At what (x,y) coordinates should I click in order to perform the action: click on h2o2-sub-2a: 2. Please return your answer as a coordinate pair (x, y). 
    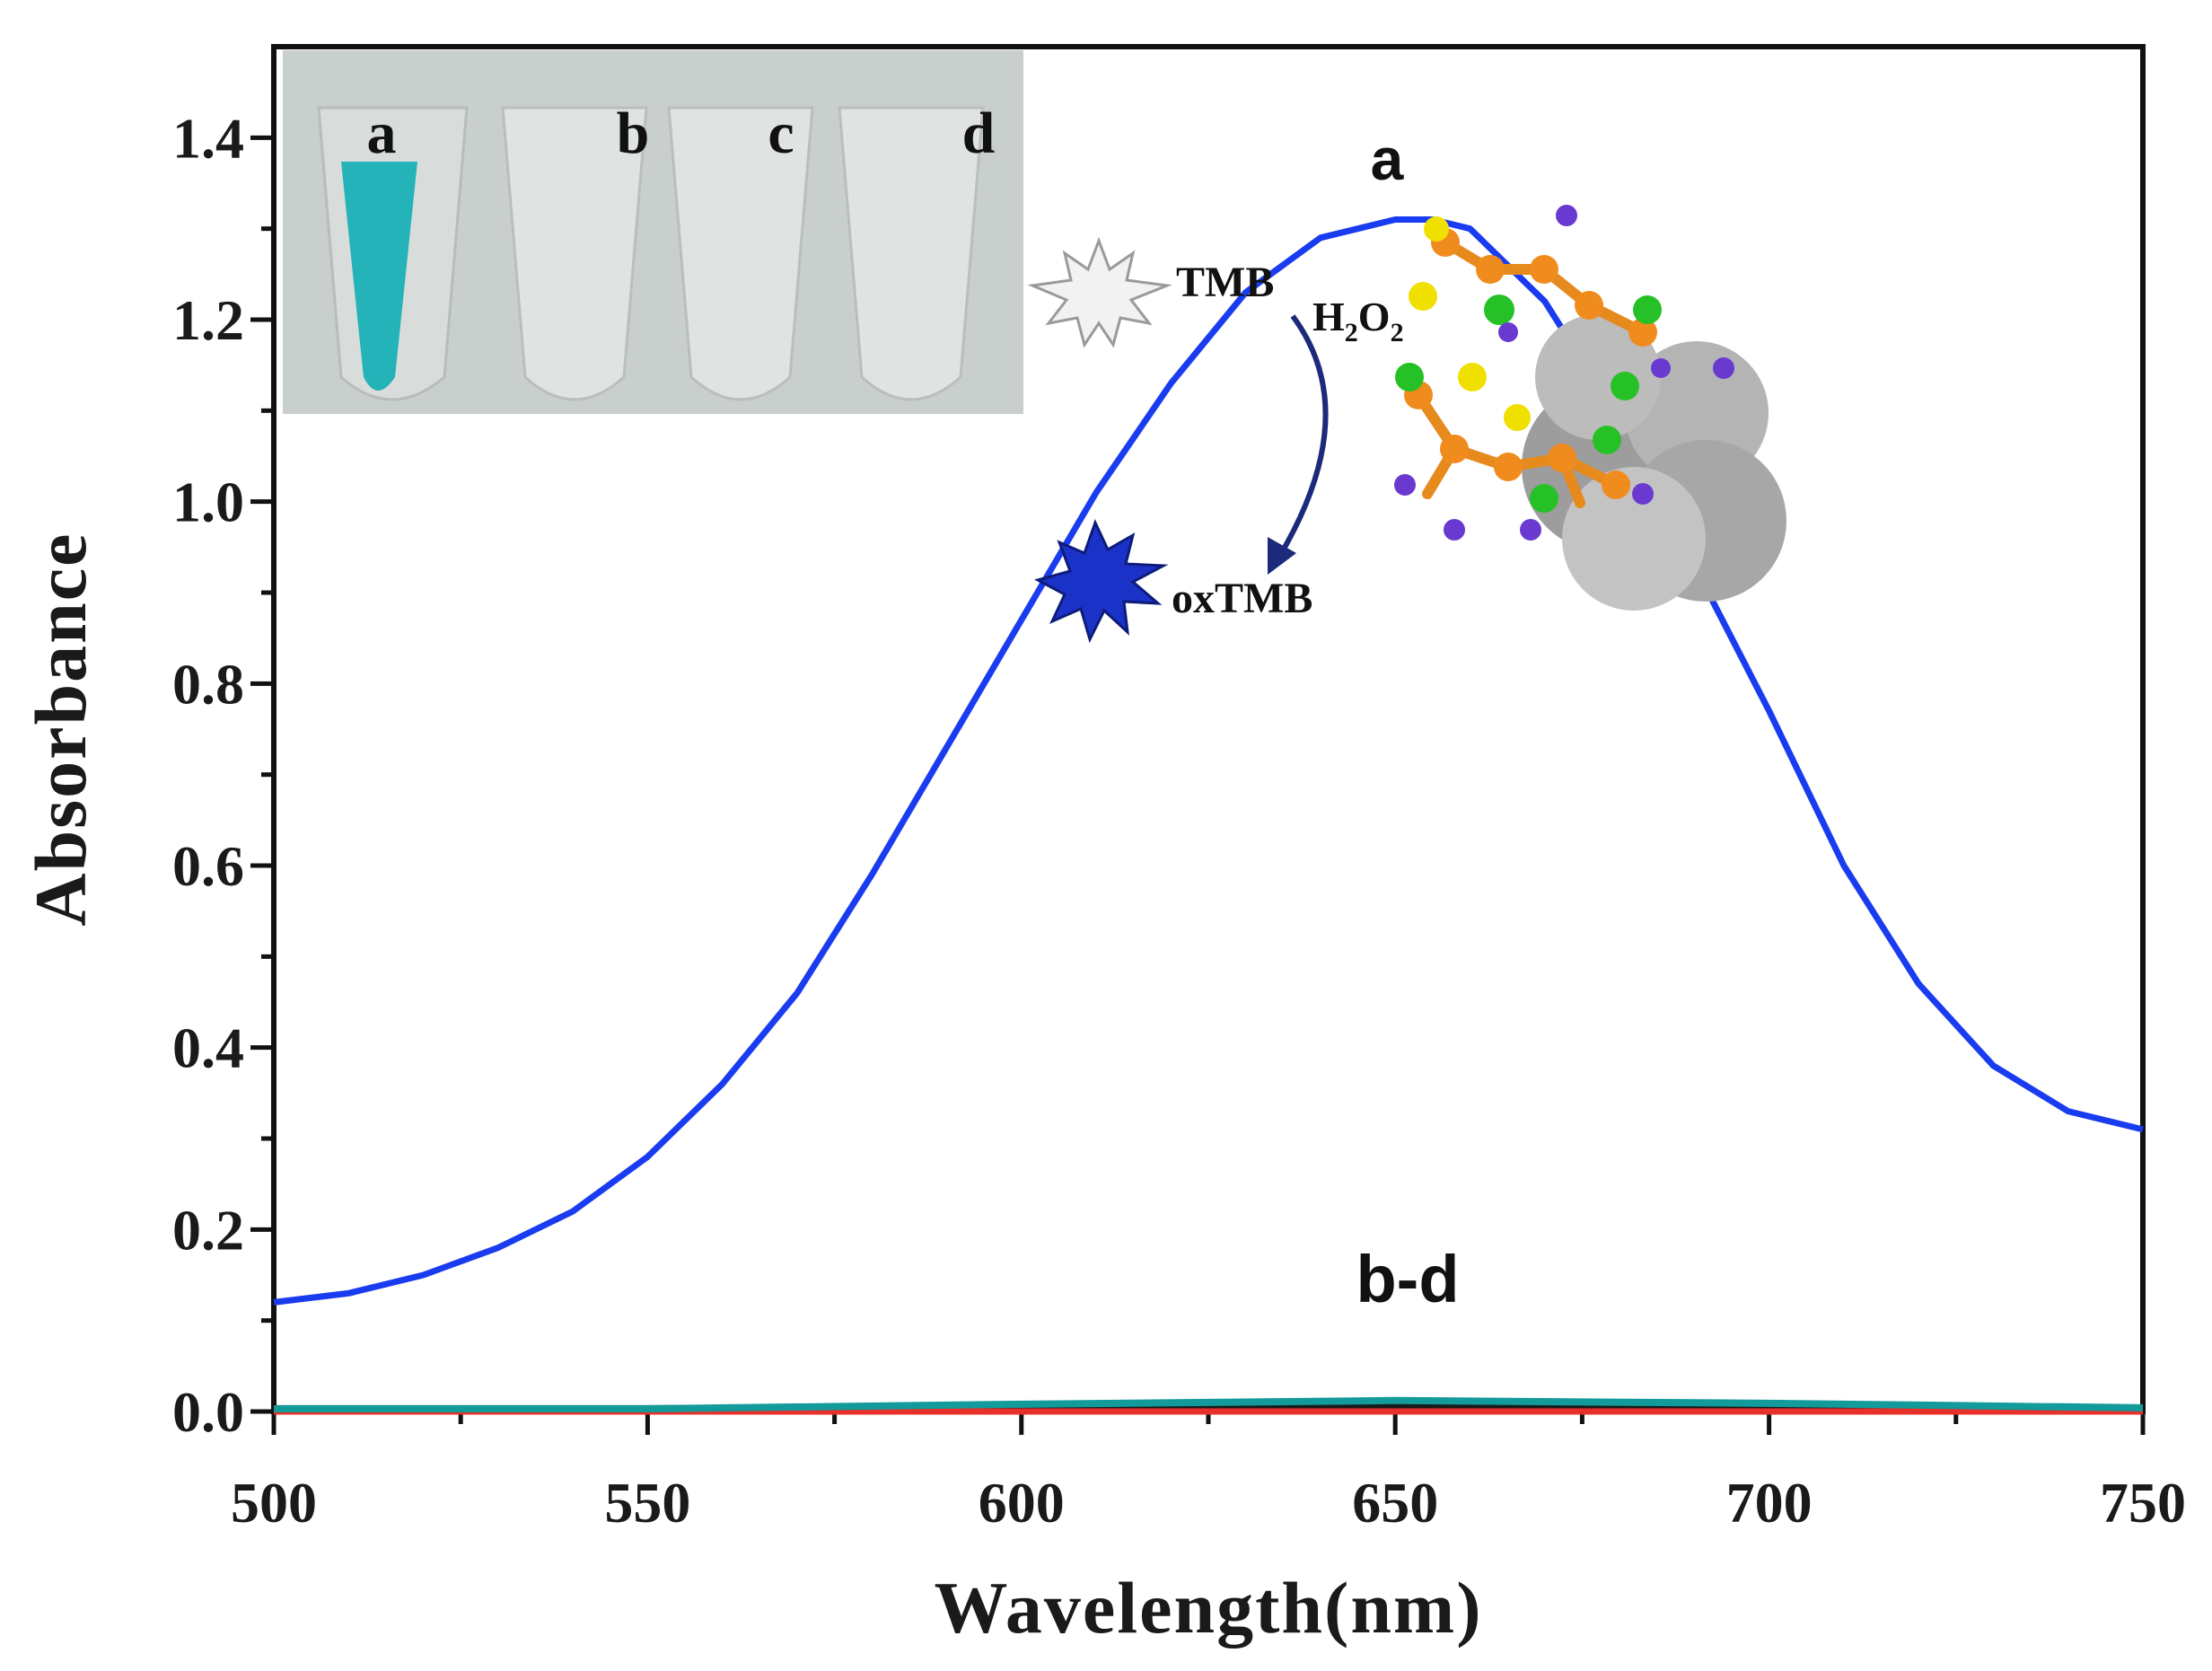
    Looking at the image, I should click on (1351, 332).